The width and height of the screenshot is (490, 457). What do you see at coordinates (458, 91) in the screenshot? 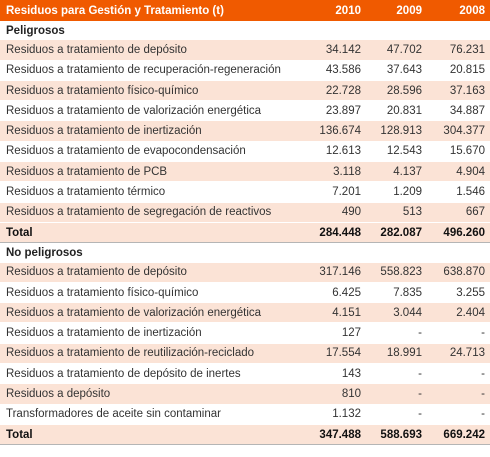
I see `row-value: 37.163` at bounding box center [458, 91].